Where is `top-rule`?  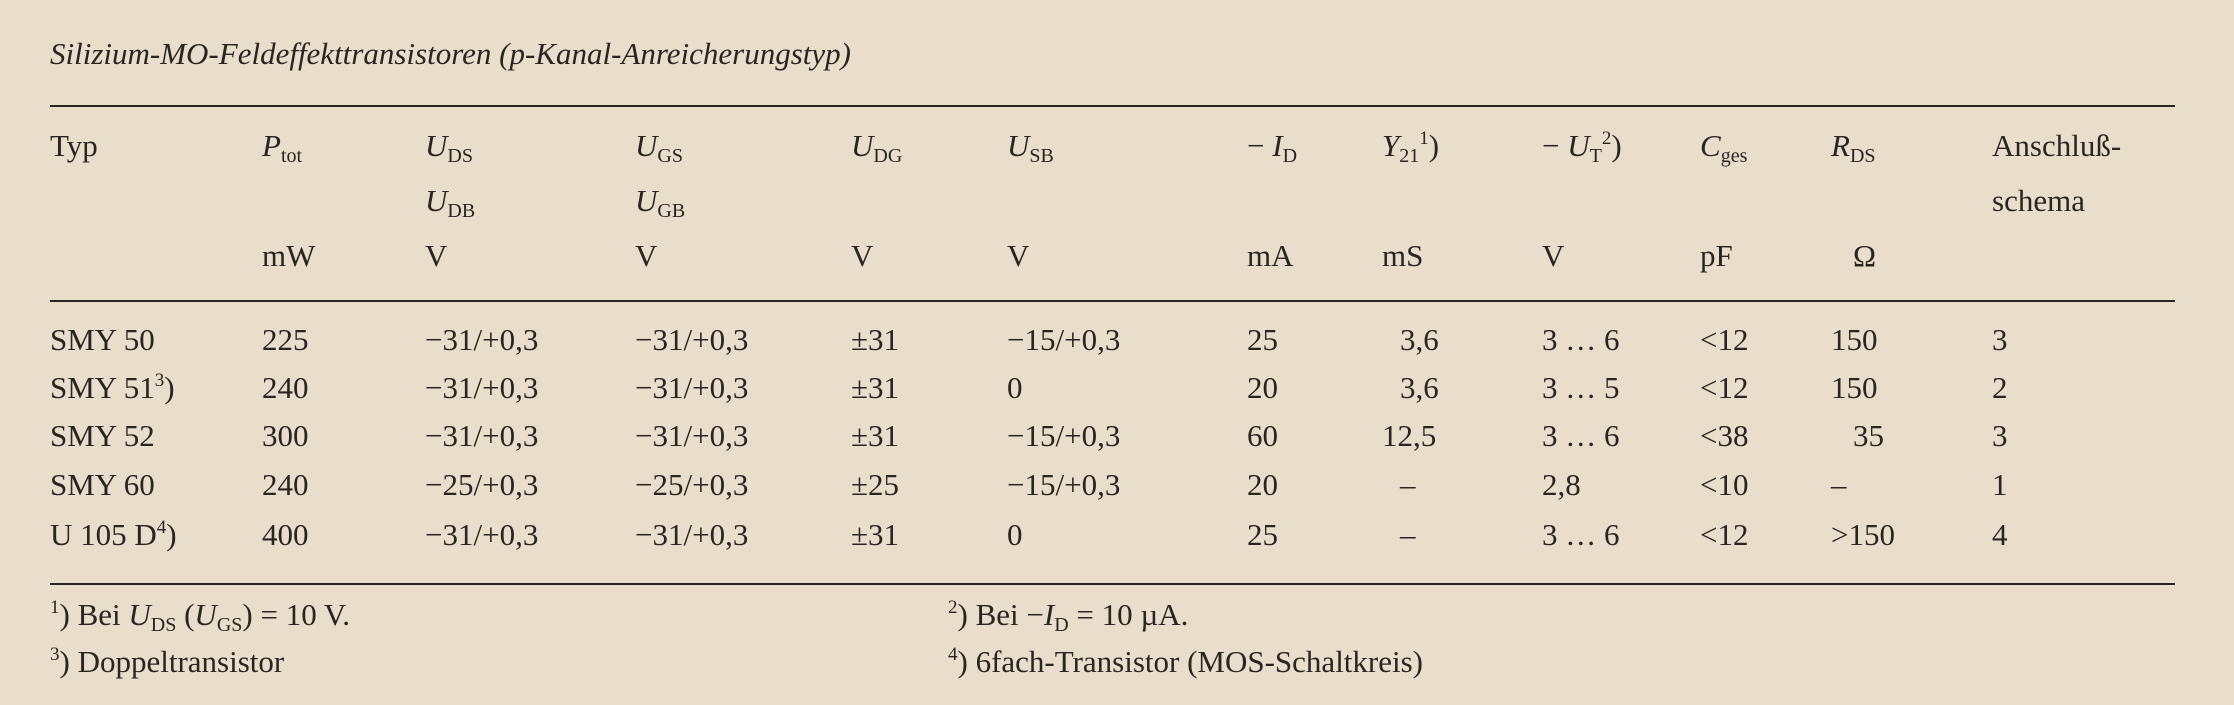 top-rule is located at coordinates (1112, 106).